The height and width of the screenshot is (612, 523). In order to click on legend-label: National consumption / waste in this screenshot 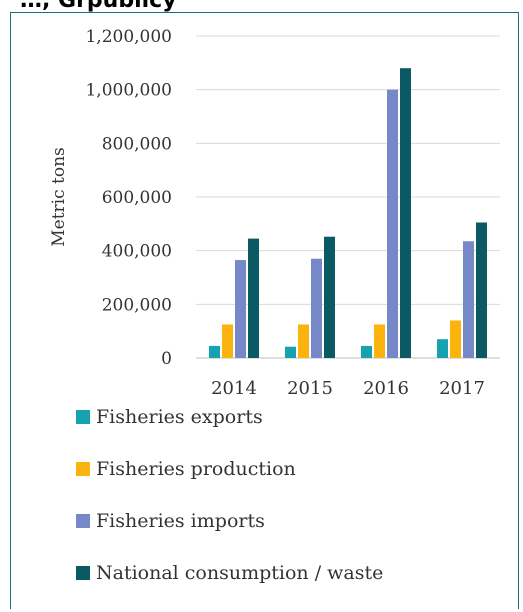, I will do `click(240, 573)`.